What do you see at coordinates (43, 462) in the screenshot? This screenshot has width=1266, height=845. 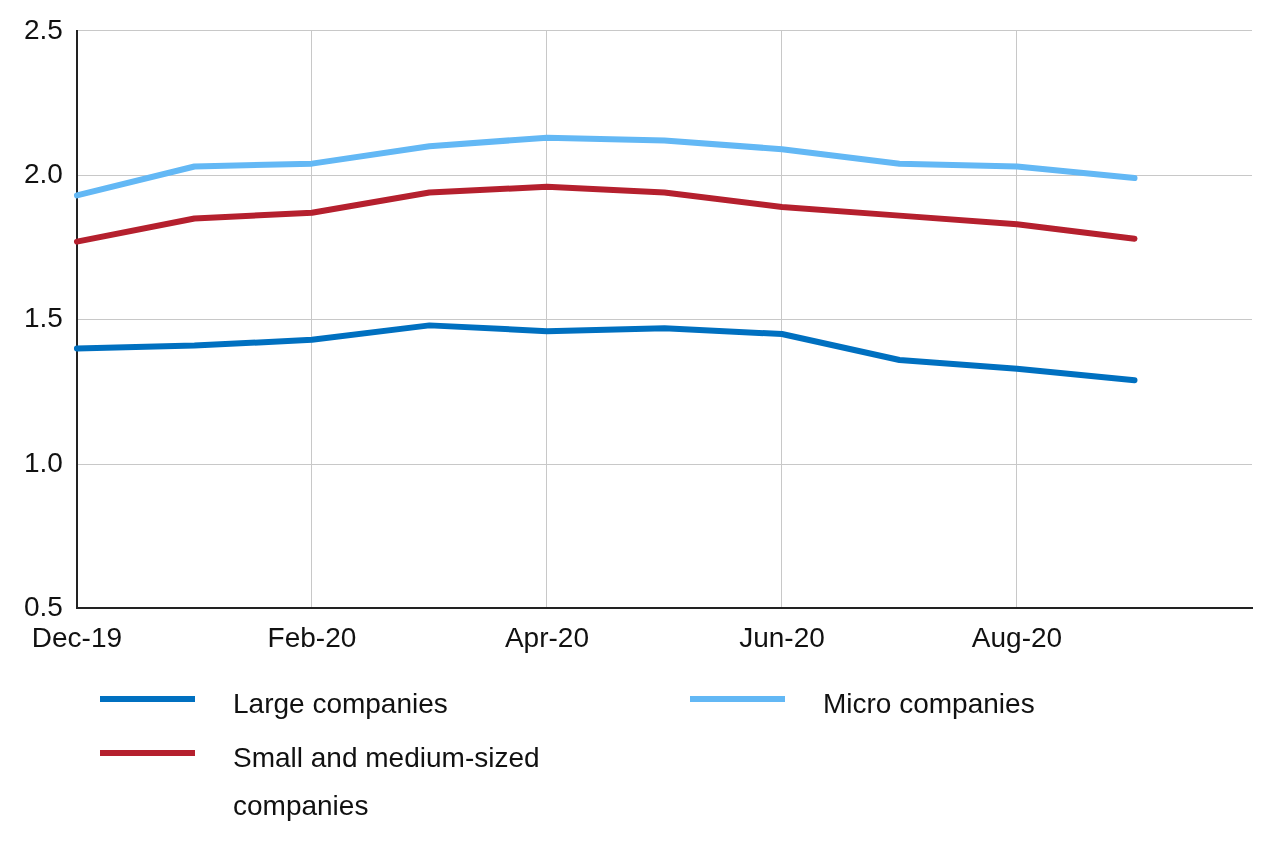 I see `y-tick-label: 1.0` at bounding box center [43, 462].